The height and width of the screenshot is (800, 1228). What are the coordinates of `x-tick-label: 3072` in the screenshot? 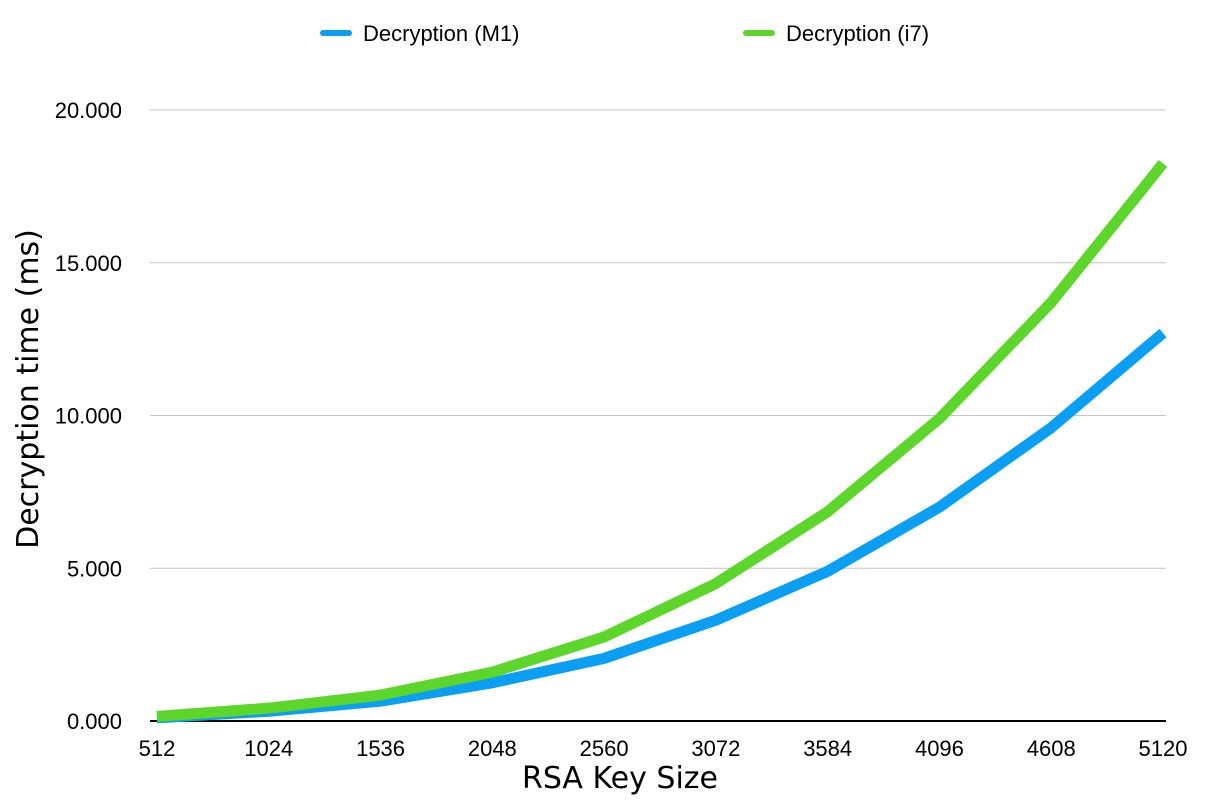 It's located at (715, 748).